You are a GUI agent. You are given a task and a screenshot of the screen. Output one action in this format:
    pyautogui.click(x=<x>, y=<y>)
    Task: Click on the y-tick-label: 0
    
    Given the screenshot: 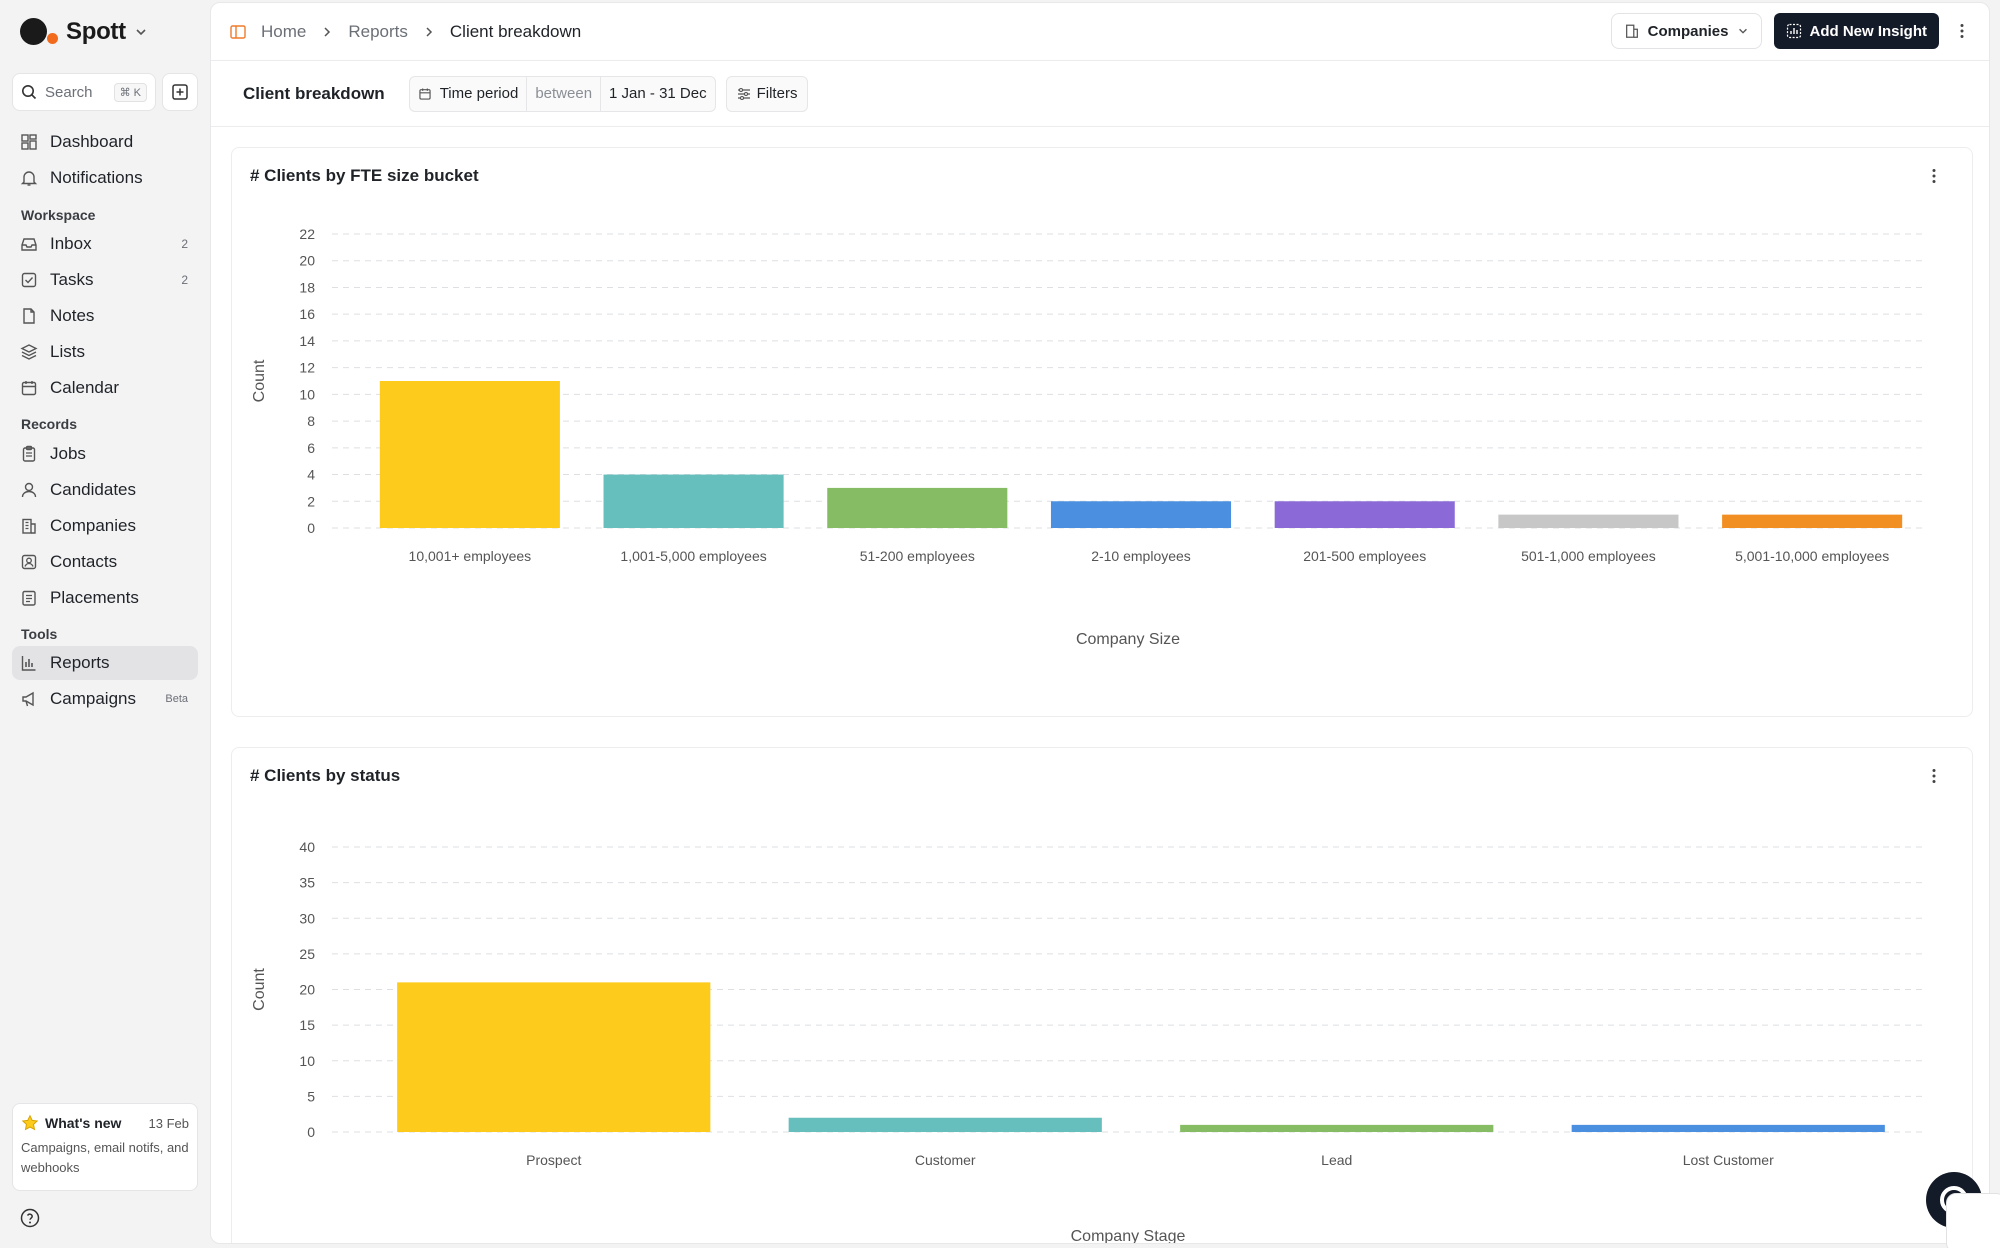 What is the action you would take?
    pyautogui.click(x=311, y=1132)
    